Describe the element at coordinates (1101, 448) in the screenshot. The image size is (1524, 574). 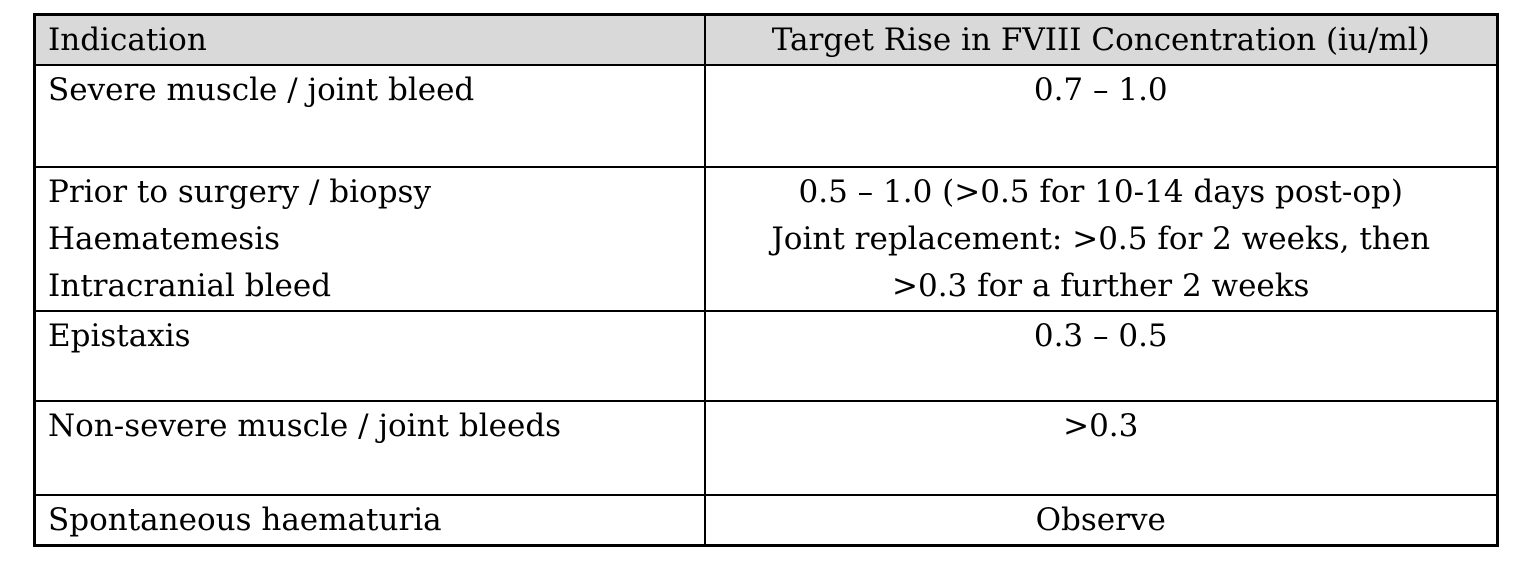
I see `target-cell: >0.3` at that location.